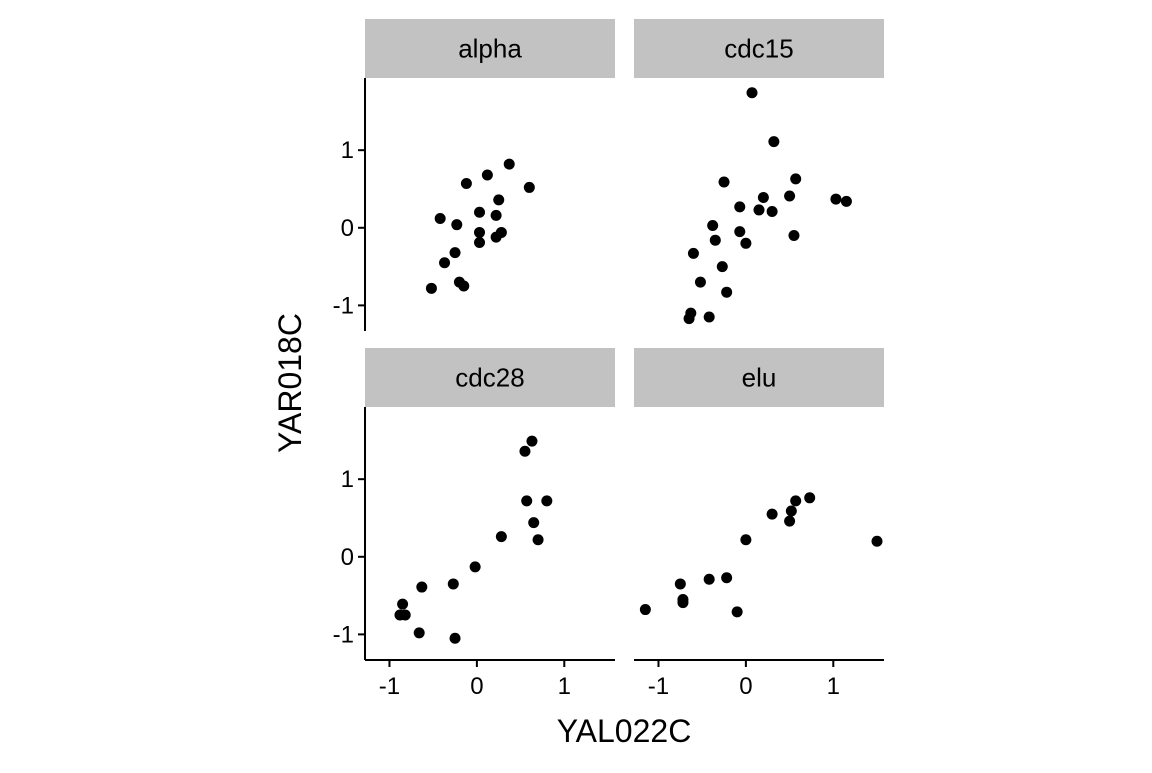 Image resolution: width=1152 pixels, height=773 pixels. I want to click on facet-strip-label: cdc15, so click(758, 49).